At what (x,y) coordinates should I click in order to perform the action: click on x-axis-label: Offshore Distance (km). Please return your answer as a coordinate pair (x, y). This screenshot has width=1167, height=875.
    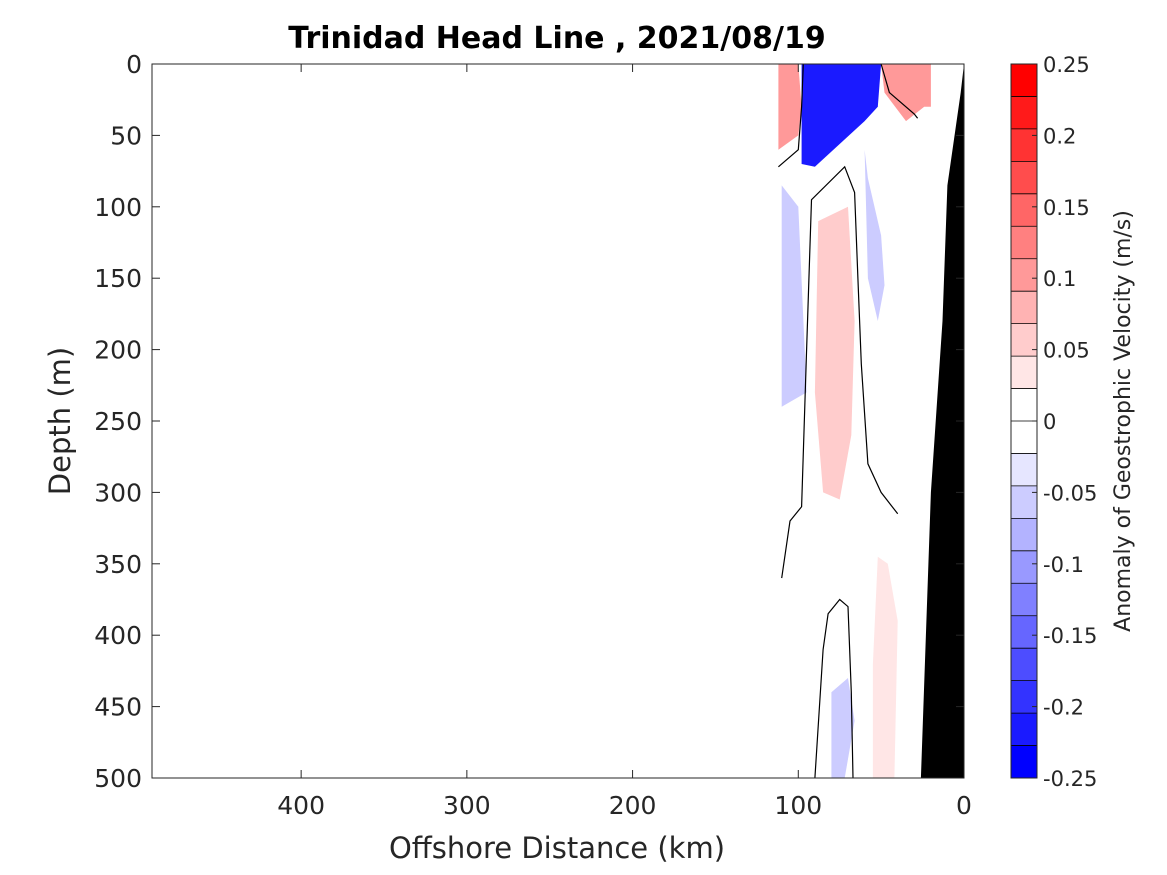
    Looking at the image, I should click on (557, 848).